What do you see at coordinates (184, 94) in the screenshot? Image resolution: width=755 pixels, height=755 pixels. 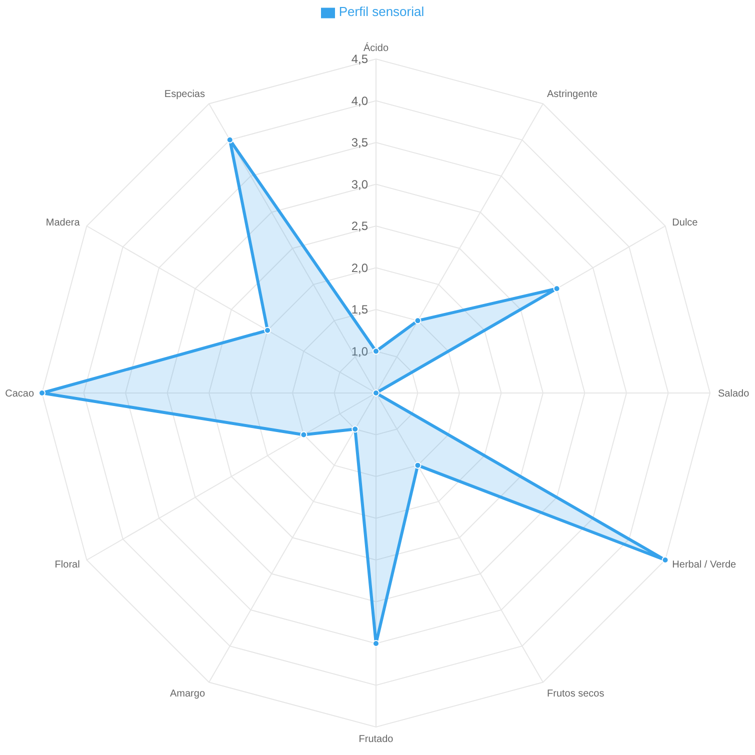 I see `spoke-label: Especias` at bounding box center [184, 94].